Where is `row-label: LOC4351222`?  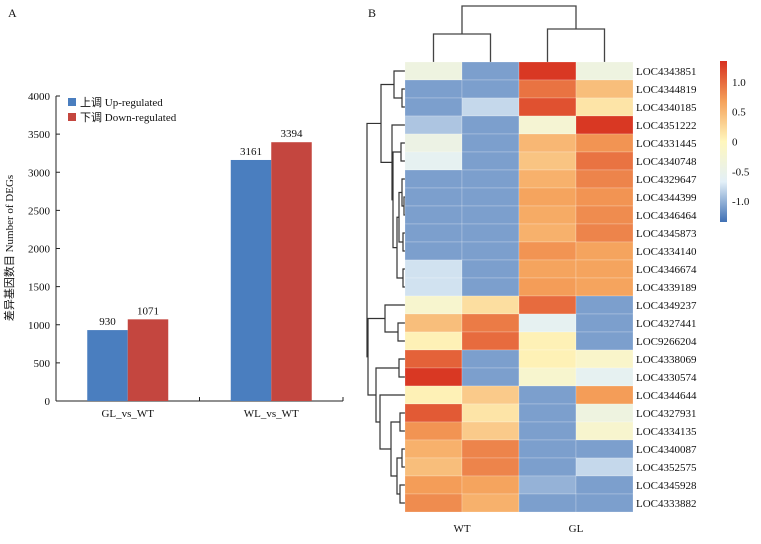 row-label: LOC4351222 is located at coordinates (666, 126).